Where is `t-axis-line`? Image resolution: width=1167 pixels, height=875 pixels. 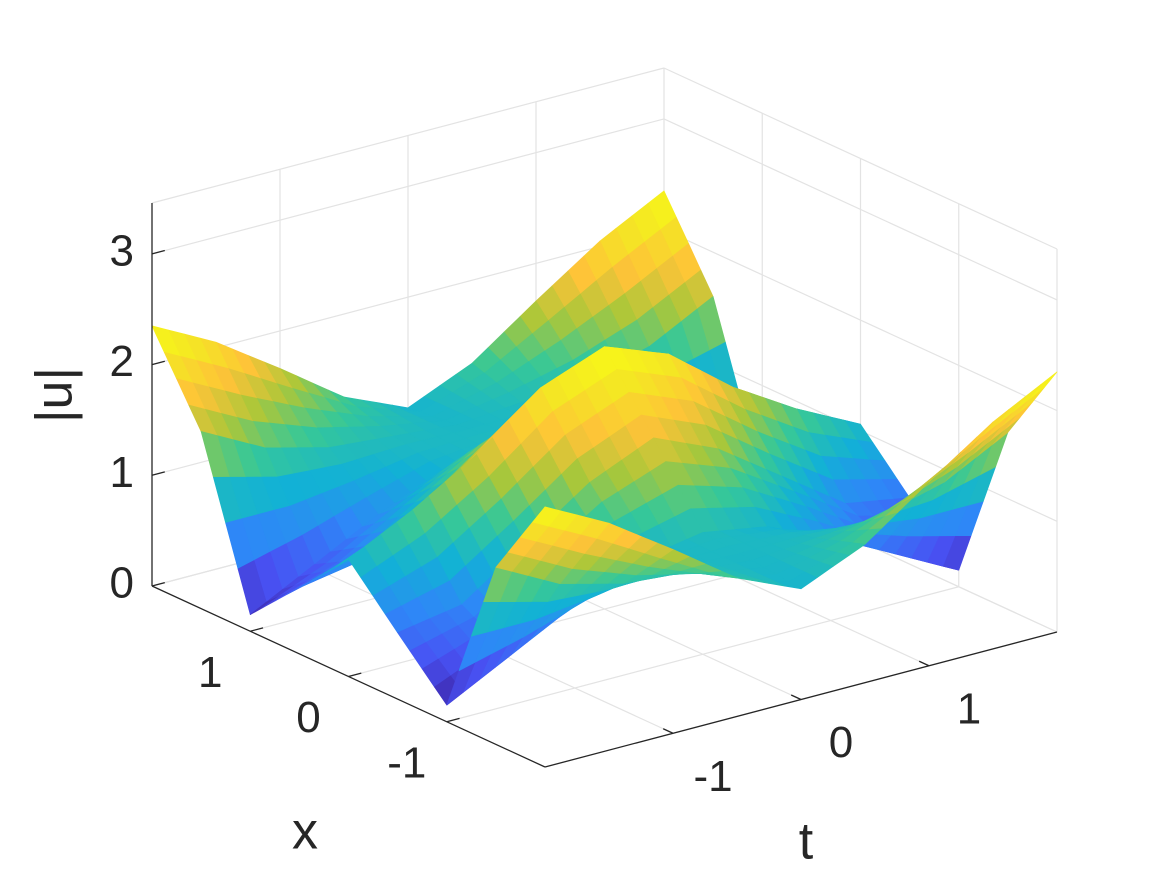
t-axis-line is located at coordinates (801, 699).